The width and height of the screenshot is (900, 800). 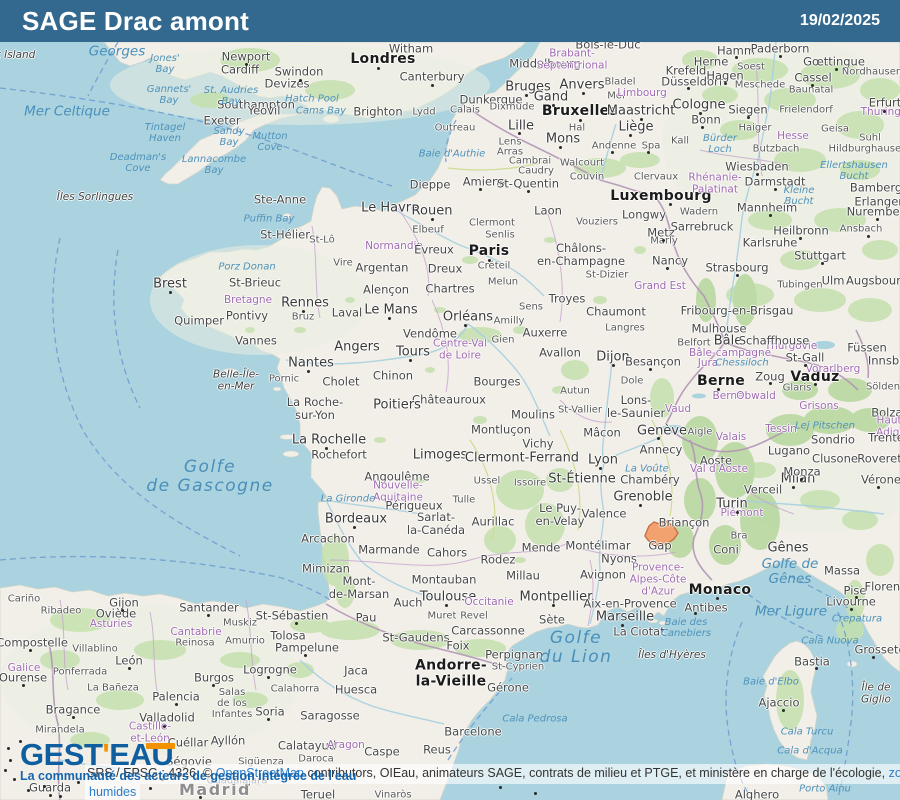 What do you see at coordinates (731, 437) in the screenshot?
I see `map-label: Valais` at bounding box center [731, 437].